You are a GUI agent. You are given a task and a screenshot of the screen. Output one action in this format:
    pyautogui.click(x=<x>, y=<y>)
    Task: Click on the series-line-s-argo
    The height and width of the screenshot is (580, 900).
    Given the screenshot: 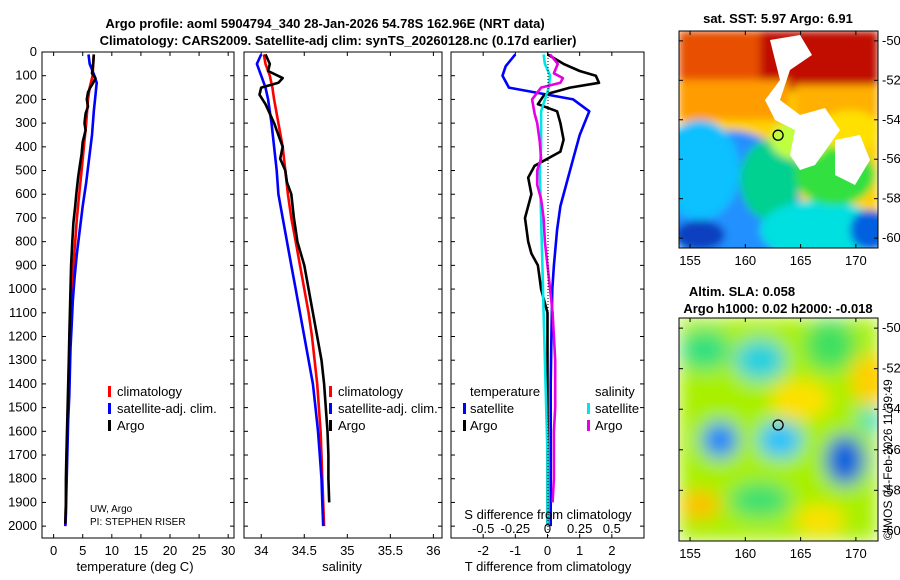 What is the action you would take?
    pyautogui.click(x=547, y=278)
    